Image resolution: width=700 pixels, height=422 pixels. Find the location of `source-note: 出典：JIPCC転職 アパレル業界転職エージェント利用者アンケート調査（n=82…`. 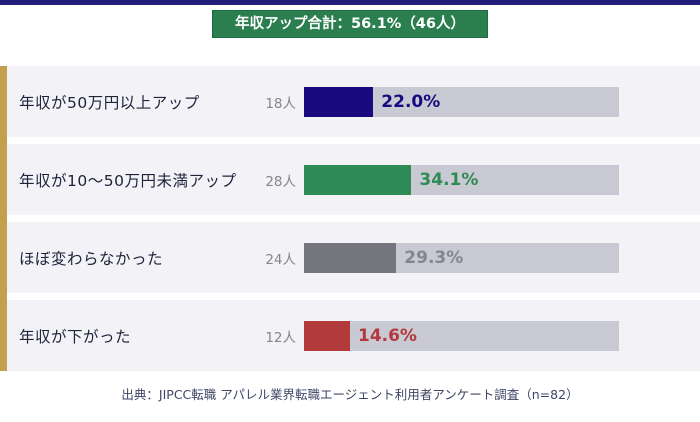

source-note: 出典：JIPCC転職 アパレル業界転職エージェント利用者アンケート調査（n=82… is located at coordinates (350, 394).